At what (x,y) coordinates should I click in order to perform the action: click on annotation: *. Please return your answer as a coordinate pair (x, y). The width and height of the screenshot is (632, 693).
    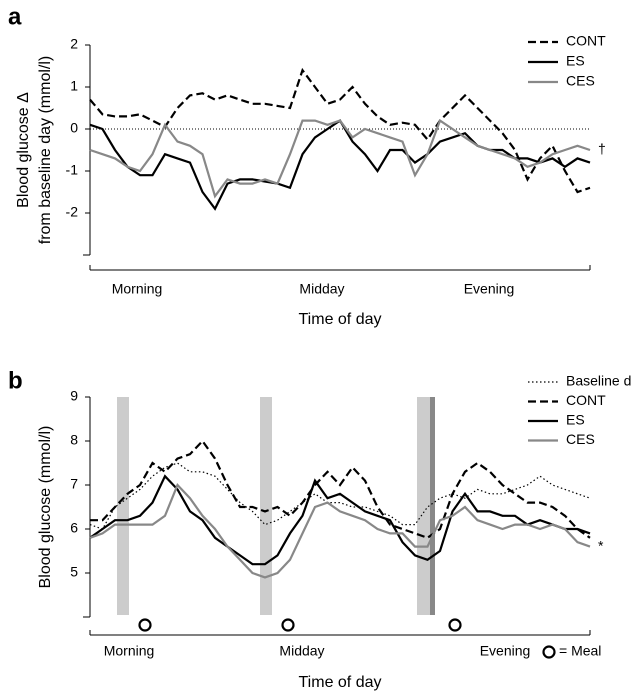
    Looking at the image, I should click on (601, 545).